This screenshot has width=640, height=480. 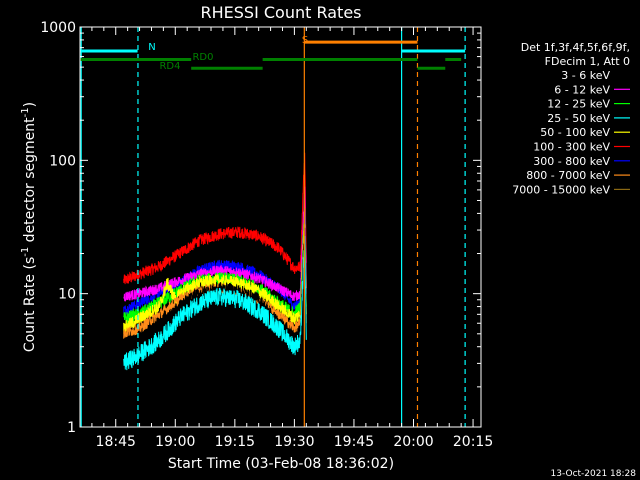 What do you see at coordinates (30, 304) in the screenshot?
I see `y-axis-label-part1: Count Rate (s` at bounding box center [30, 304].